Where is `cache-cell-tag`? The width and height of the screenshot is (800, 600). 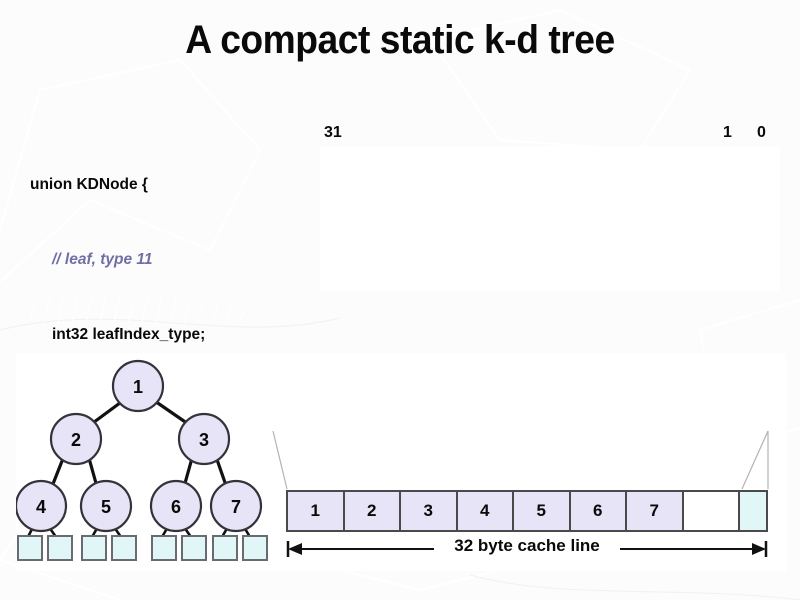
cache-cell-tag is located at coordinates (753, 511).